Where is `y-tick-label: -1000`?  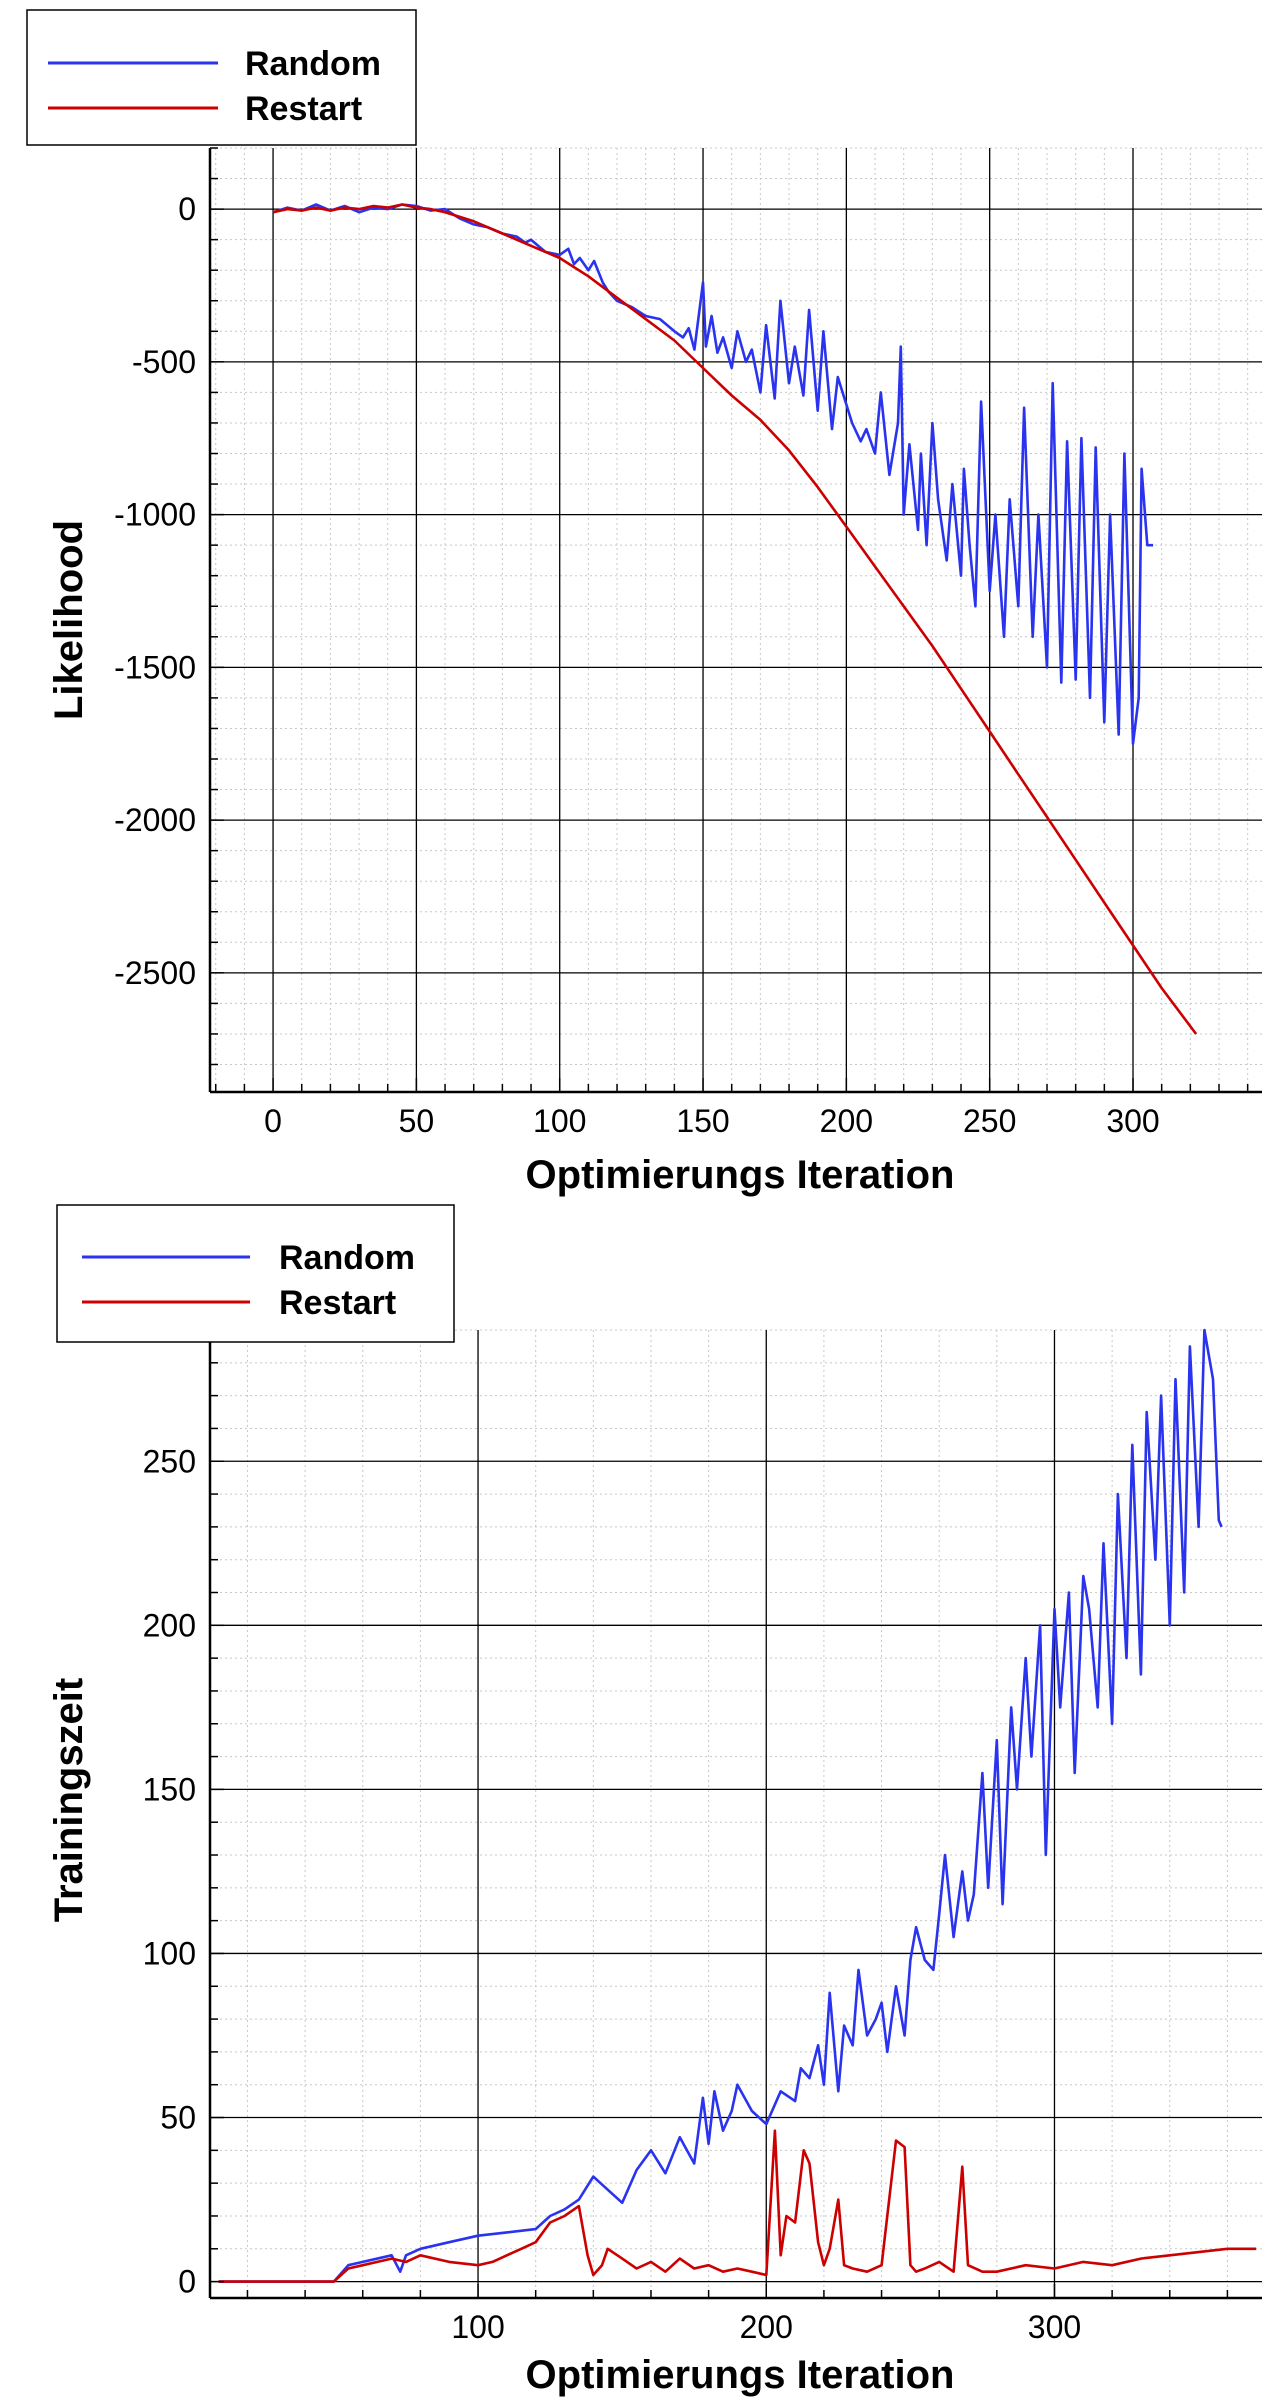
y-tick-label: -1000 is located at coordinates (155, 515).